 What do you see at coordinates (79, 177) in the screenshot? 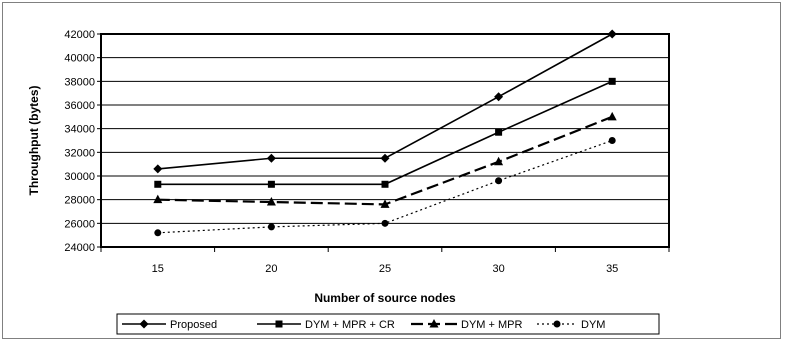
I see `y-tick-label: 30000` at bounding box center [79, 177].